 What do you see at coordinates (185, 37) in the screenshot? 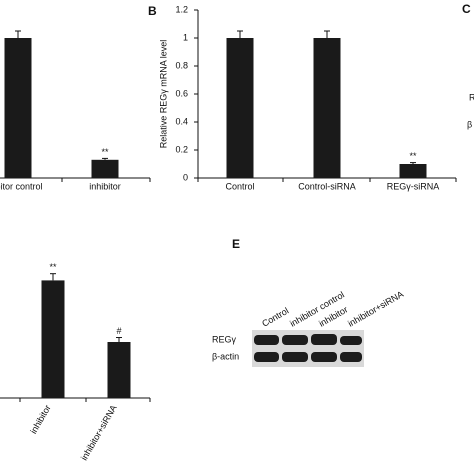
I see `y-tick-label: 1` at bounding box center [185, 37].